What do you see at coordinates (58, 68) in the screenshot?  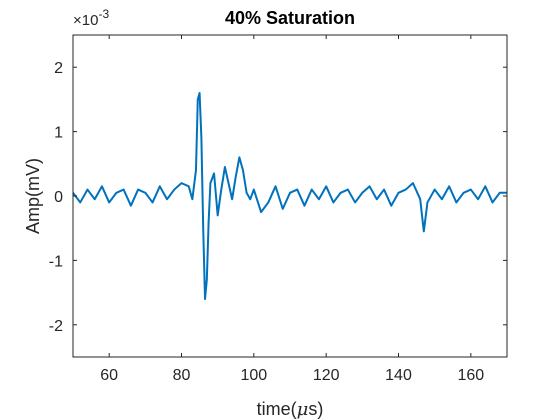 I see `y-tick-label: 2` at bounding box center [58, 68].